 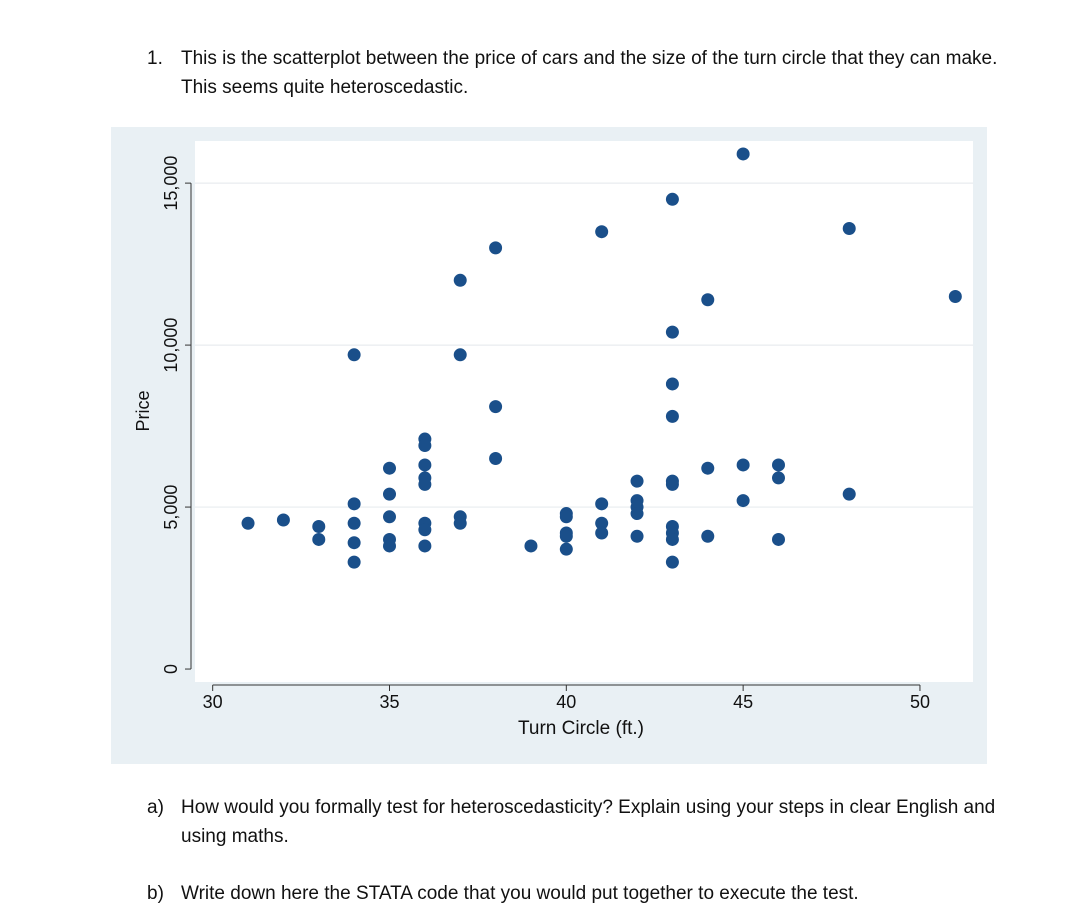 I want to click on y-tick-label: 5,000, so click(x=171, y=507).